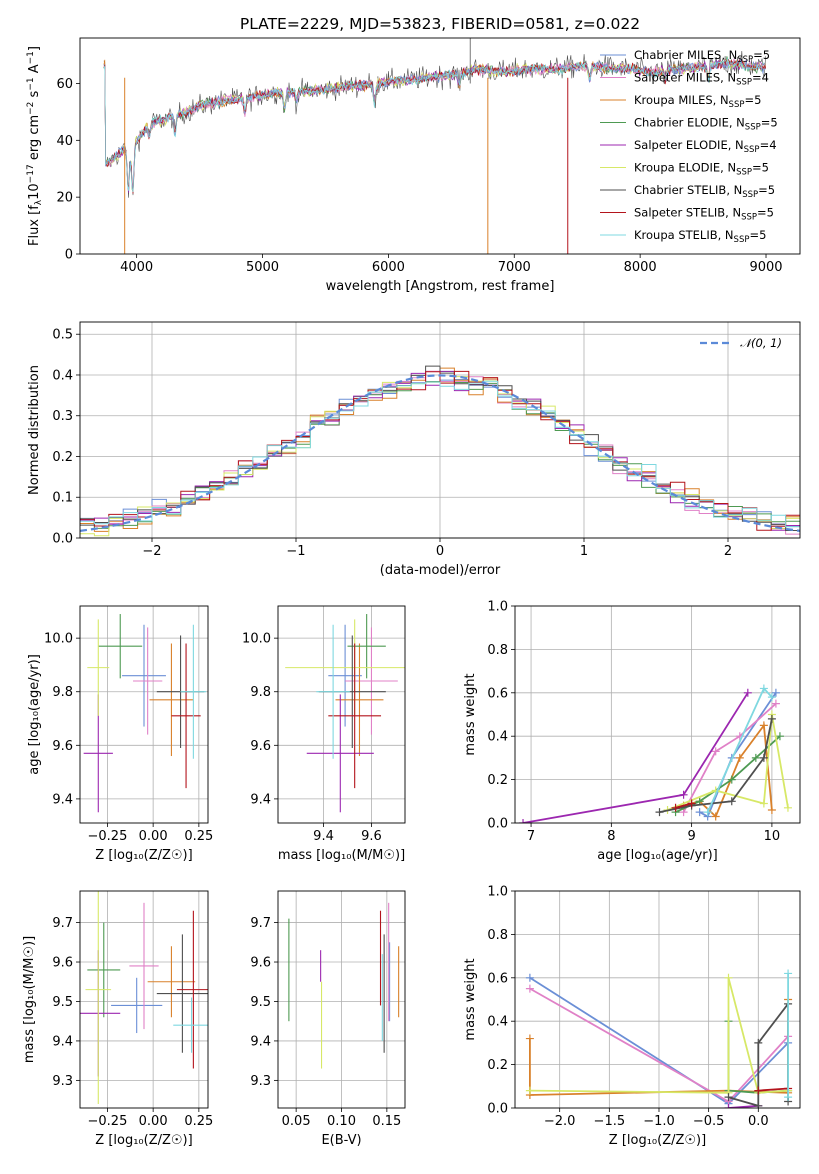  Describe the element at coordinates (148, 681) in the screenshot. I see `age_vs_Z-point-salpeter-miles` at that location.